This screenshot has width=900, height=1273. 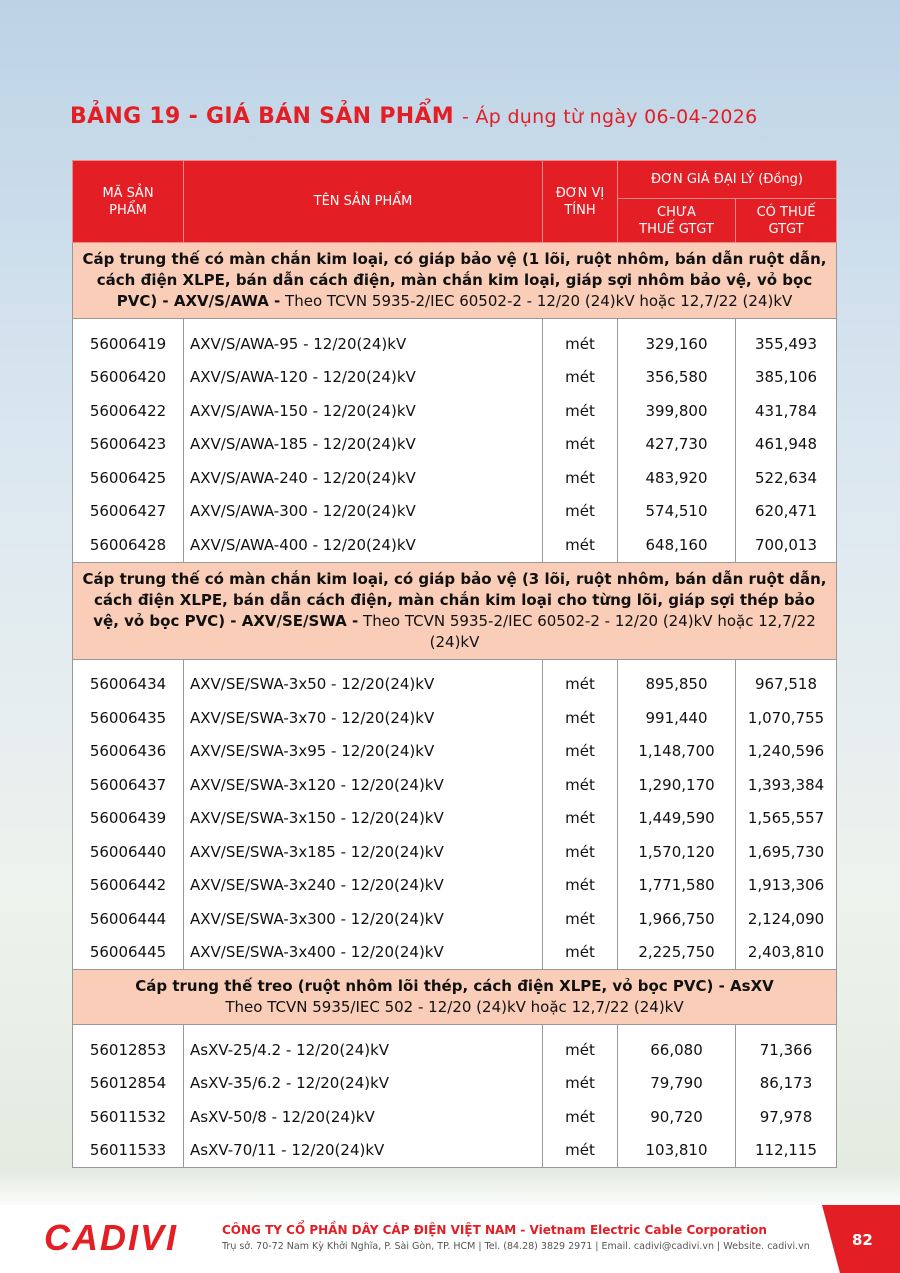 I want to click on price-ex-vat: 574,510, so click(x=676, y=511).